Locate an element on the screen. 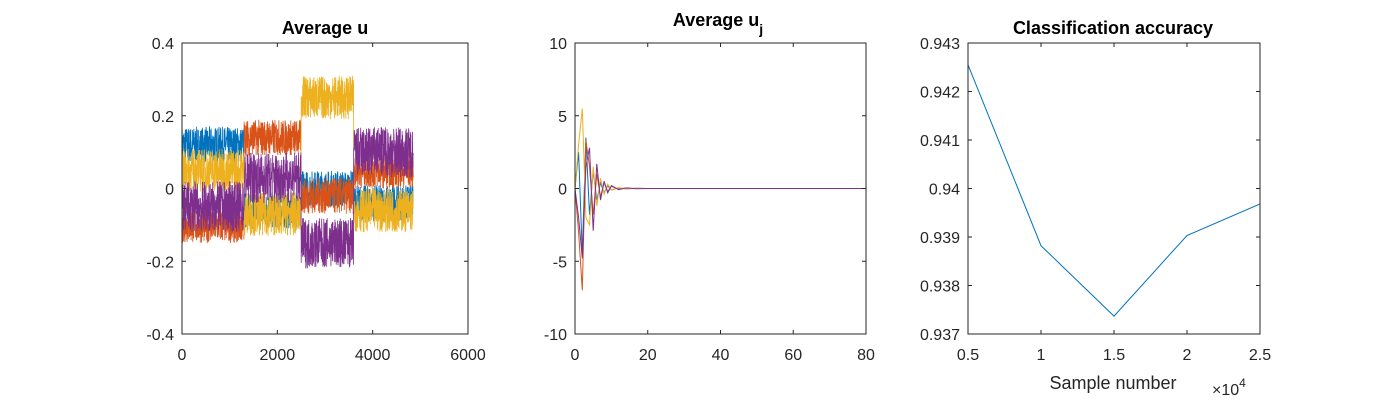 Image resolution: width=1400 pixels, height=400 pixels. y-tick-label: 0.94 is located at coordinates (944, 190).